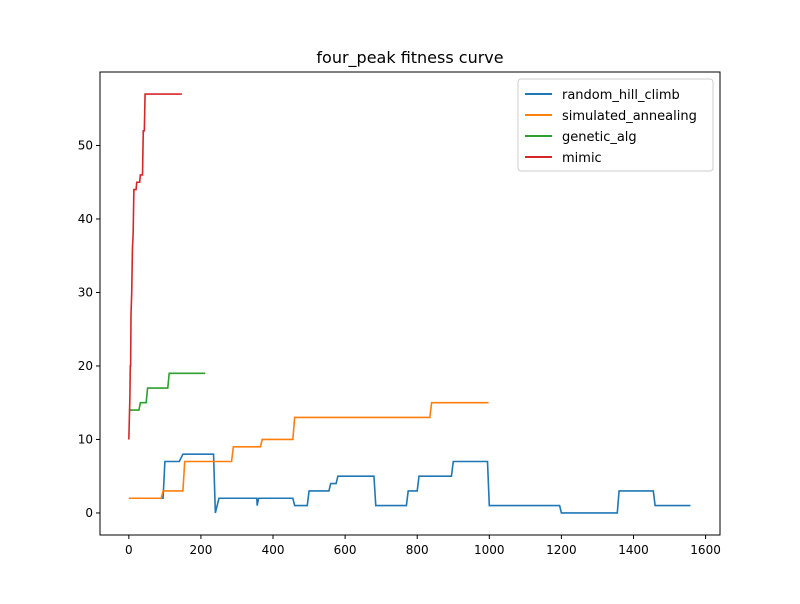 This screenshot has height=604, width=800. I want to click on series-line-simulated-annealing, so click(308, 450).